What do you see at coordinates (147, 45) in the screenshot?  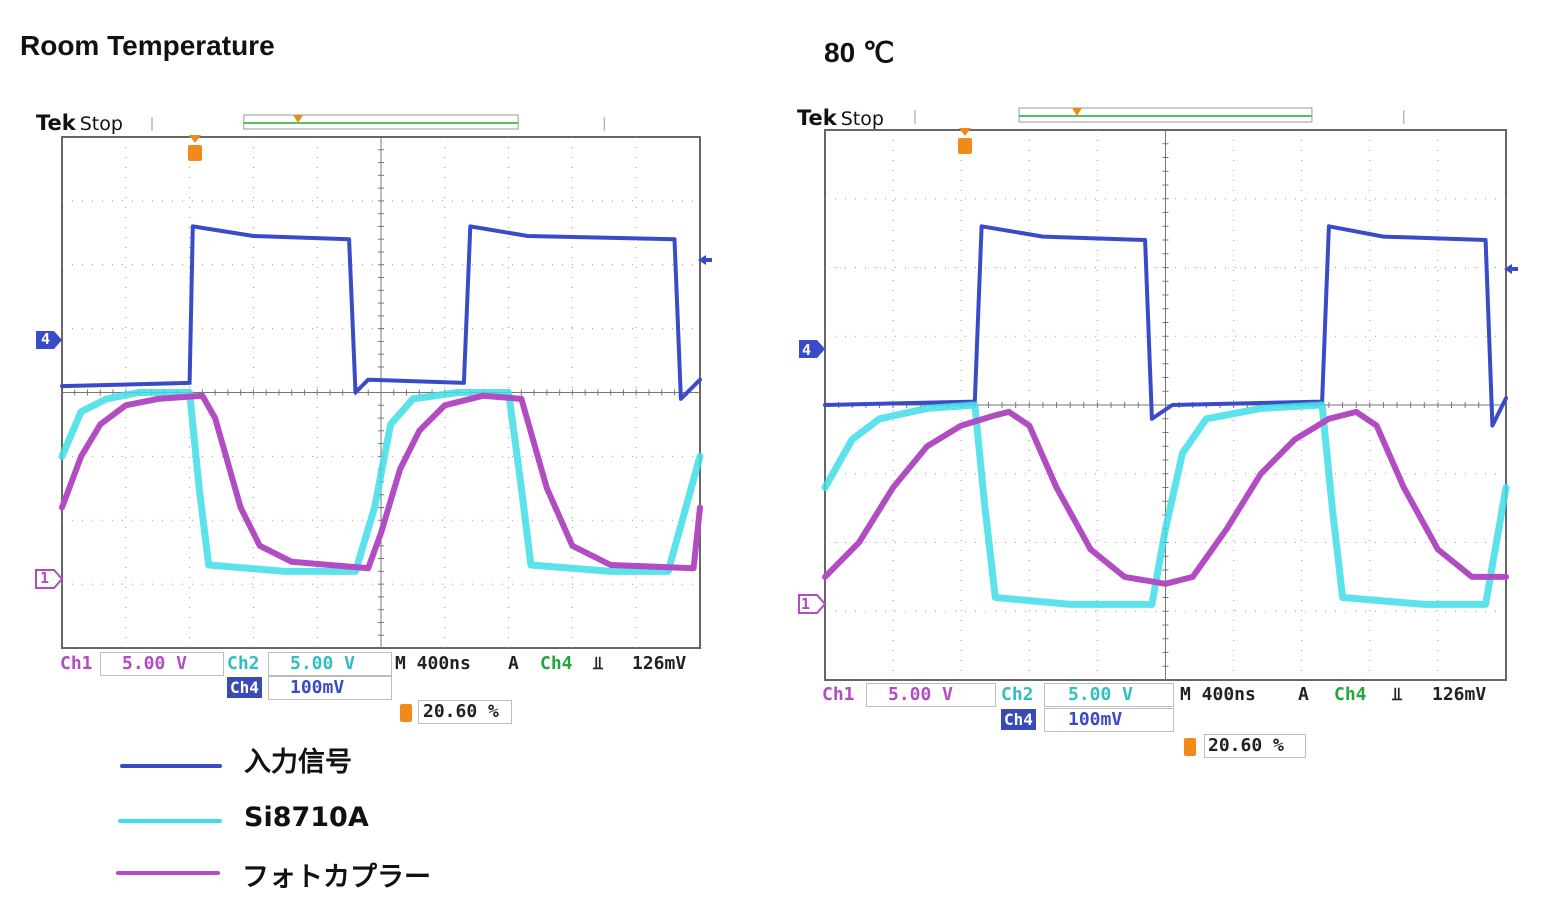 I see `panel-title-room: Room Temperature` at bounding box center [147, 45].